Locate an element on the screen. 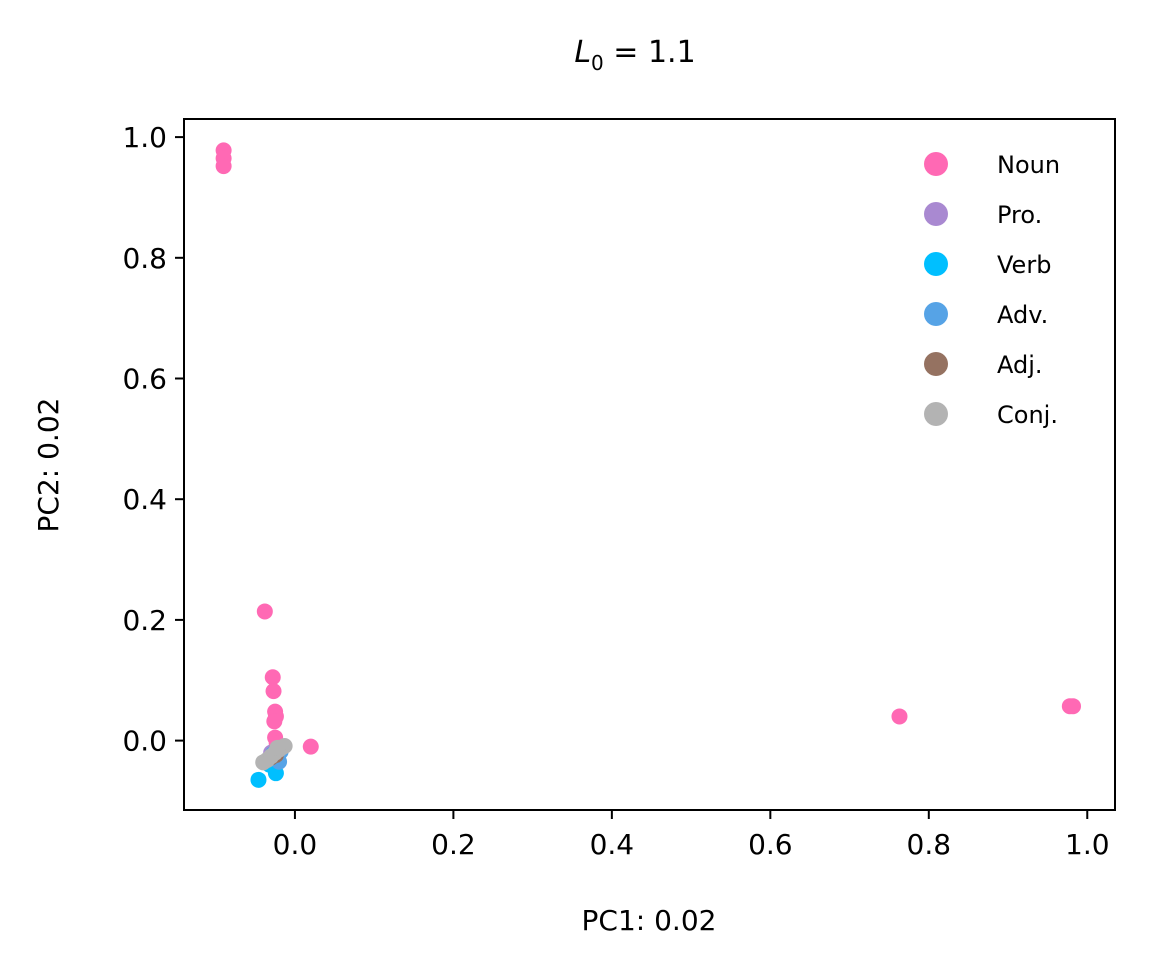 The image size is (1150, 972). legend-label-adv: Adv. is located at coordinates (1022, 315).